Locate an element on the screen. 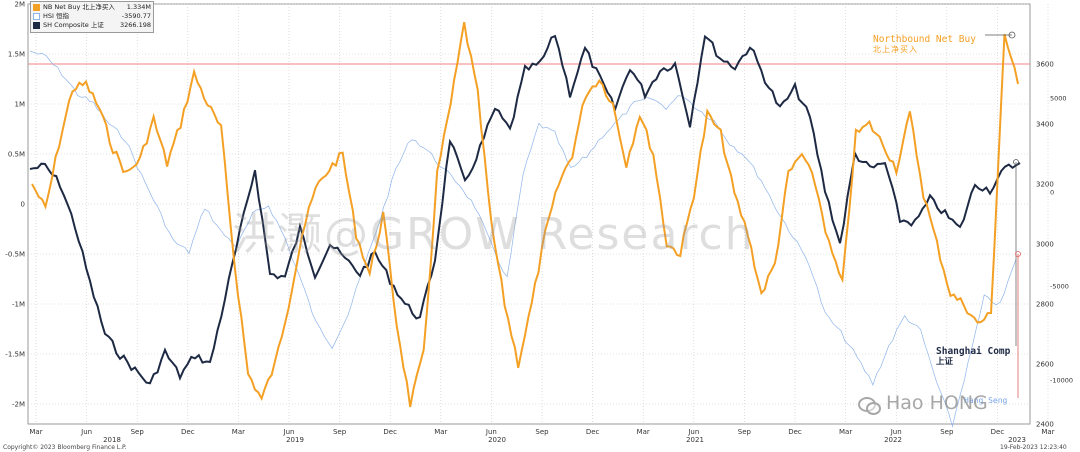  annotation-northbound-en: Northbound Net Buy is located at coordinates (924, 39).